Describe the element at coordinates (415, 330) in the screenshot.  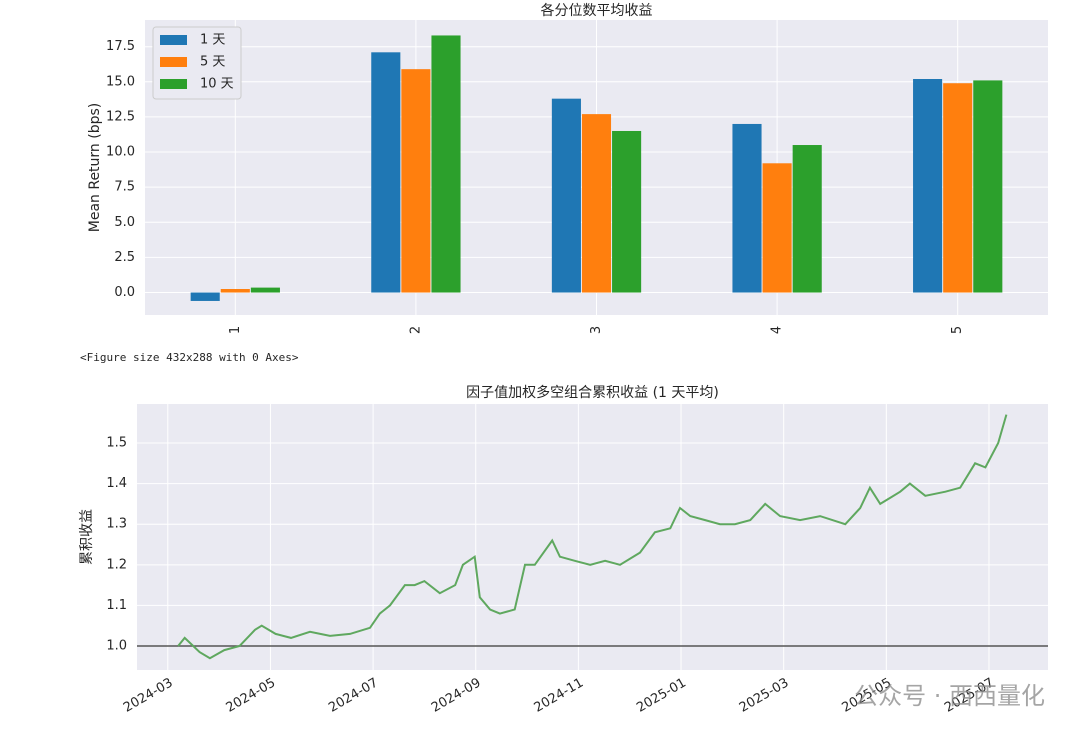
I see `x-tick-label: 2` at that location.